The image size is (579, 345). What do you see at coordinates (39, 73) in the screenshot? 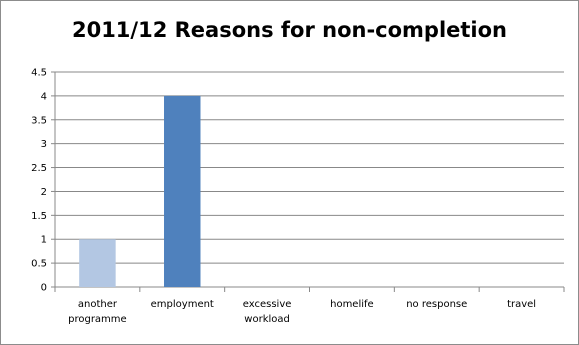
I see `y-tick-label: 4.5` at bounding box center [39, 73].